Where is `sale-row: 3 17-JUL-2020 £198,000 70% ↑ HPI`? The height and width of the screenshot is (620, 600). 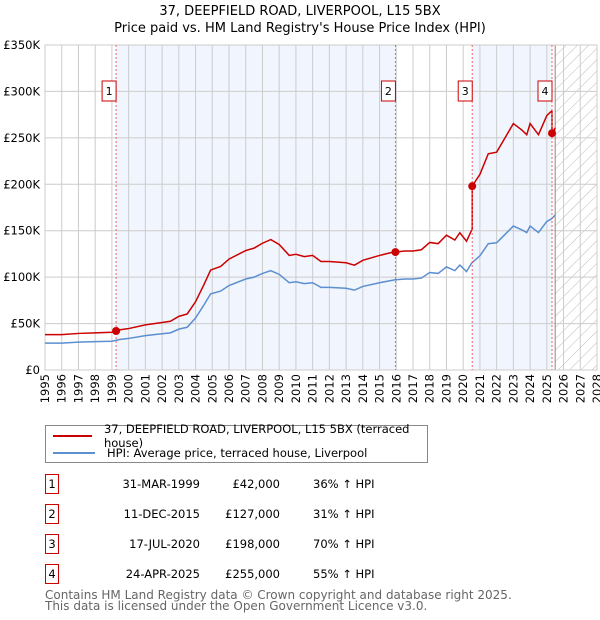
sale-row: 3 17-JUL-2020 £198,000 70% ↑ HPI is located at coordinates (245, 544).